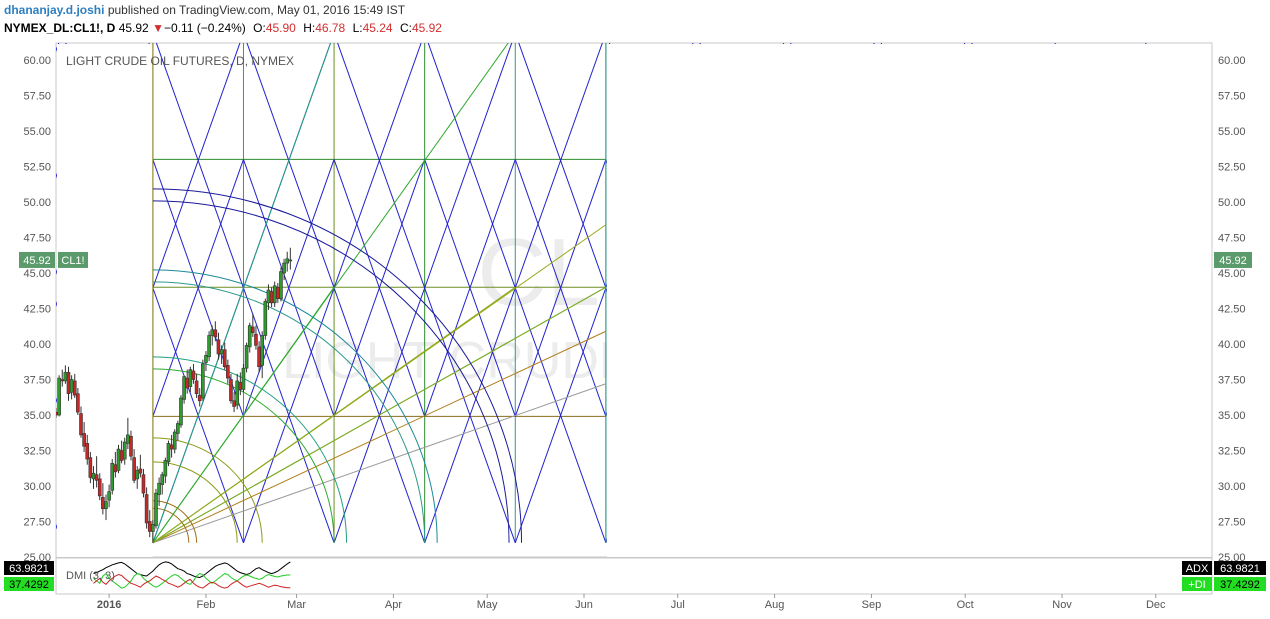 The width and height of the screenshot is (1270, 619). I want to click on last-price-badge-right, so click(1233, 259).